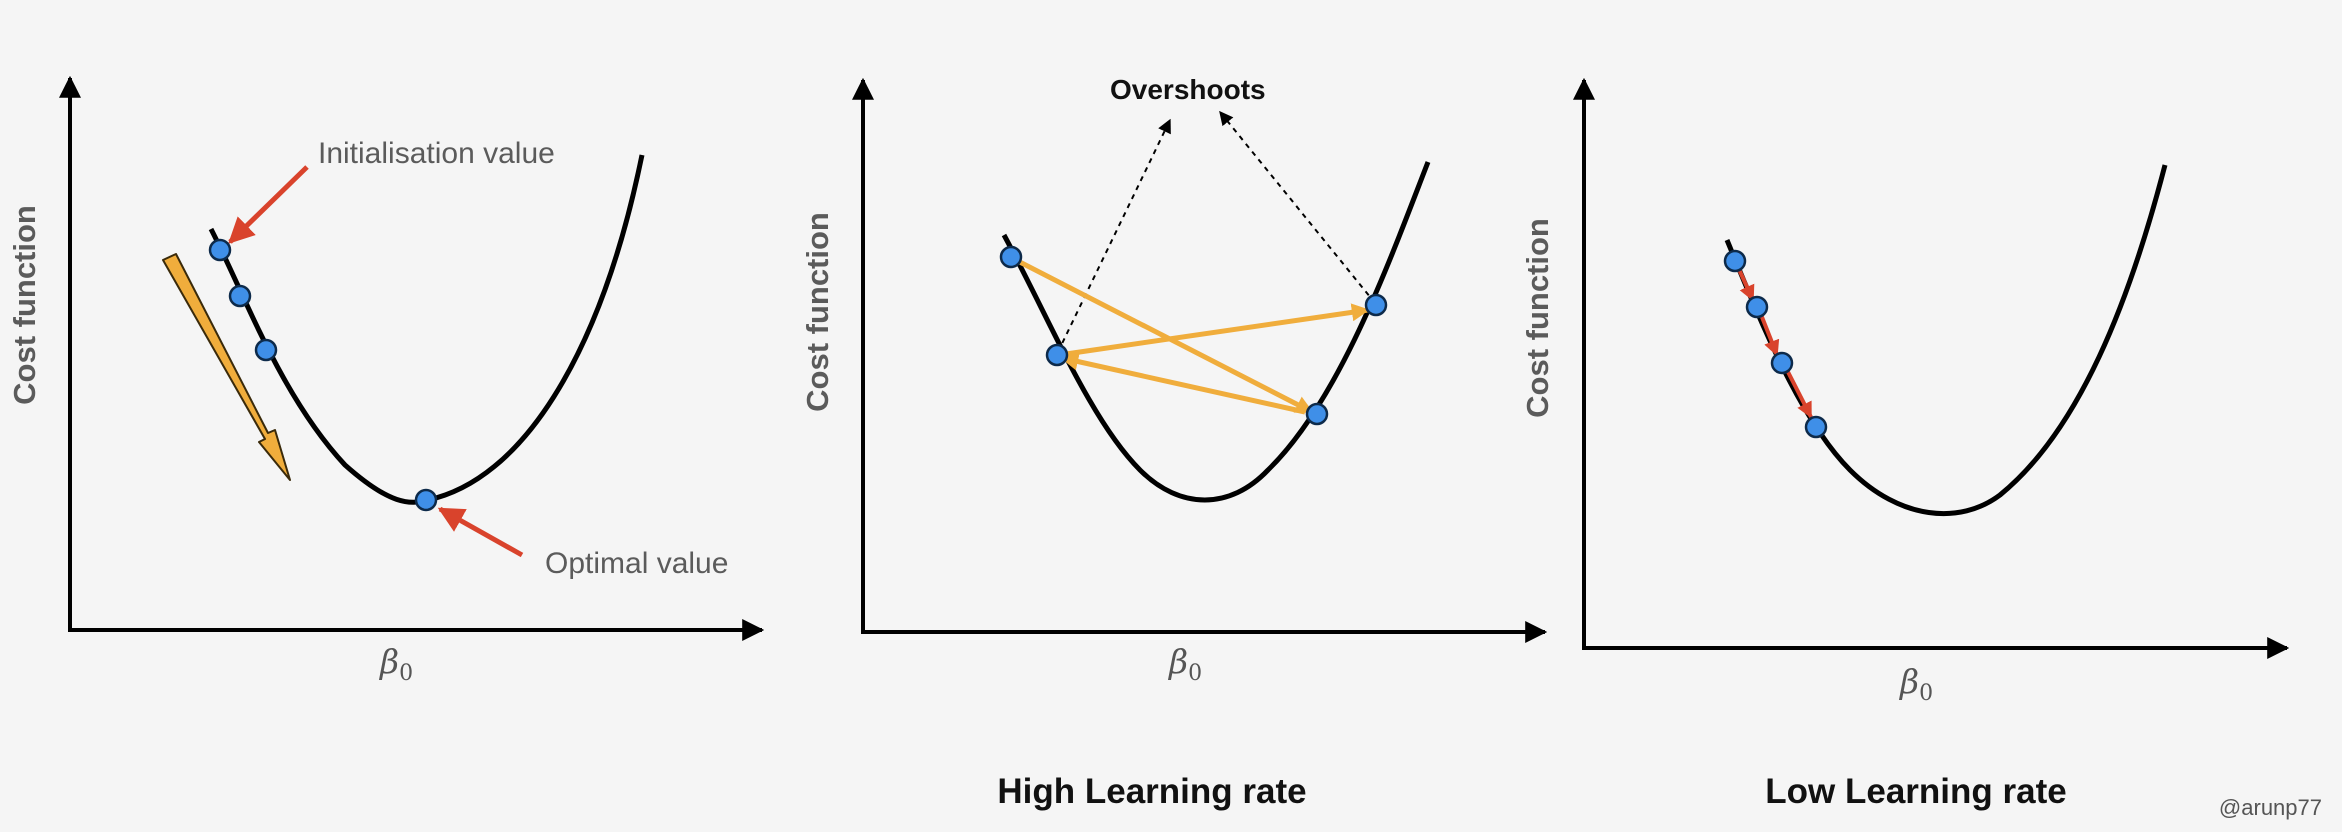 The image size is (2342, 832). Describe the element at coordinates (1188, 89) in the screenshot. I see `panel-2-overshoots-label: Overshoots` at that location.